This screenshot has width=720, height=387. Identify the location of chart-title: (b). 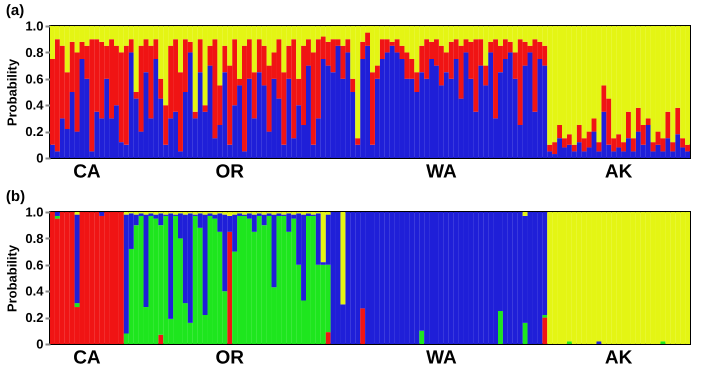
(16, 196).